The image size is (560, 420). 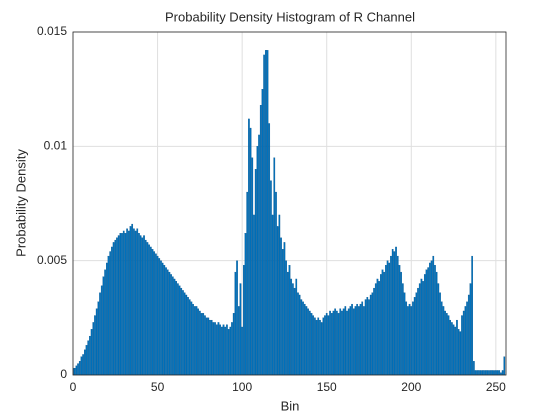 I want to click on x-tick-label: 100, so click(x=242, y=387).